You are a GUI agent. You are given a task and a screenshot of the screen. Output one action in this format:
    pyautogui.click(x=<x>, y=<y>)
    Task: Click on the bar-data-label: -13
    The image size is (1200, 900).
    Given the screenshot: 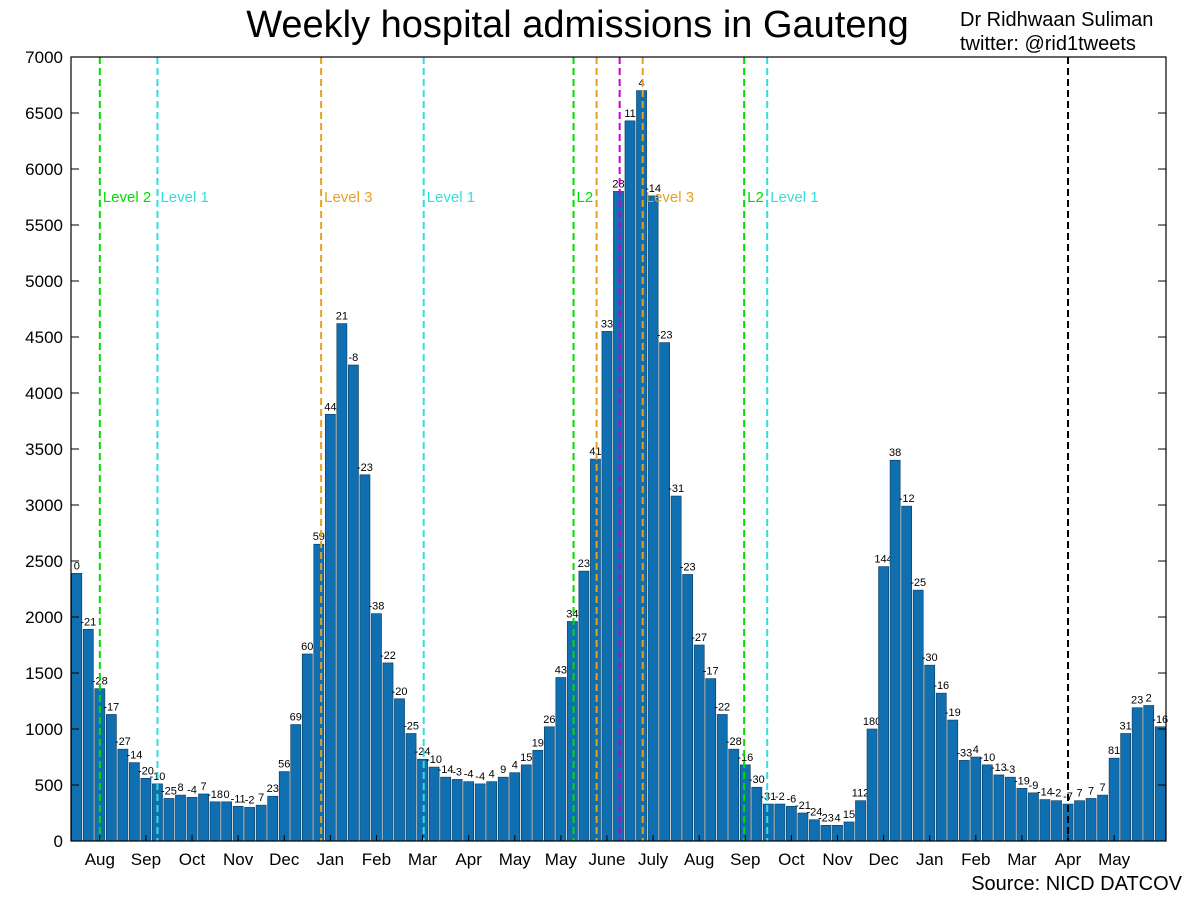 What is the action you would take?
    pyautogui.click(x=999, y=768)
    